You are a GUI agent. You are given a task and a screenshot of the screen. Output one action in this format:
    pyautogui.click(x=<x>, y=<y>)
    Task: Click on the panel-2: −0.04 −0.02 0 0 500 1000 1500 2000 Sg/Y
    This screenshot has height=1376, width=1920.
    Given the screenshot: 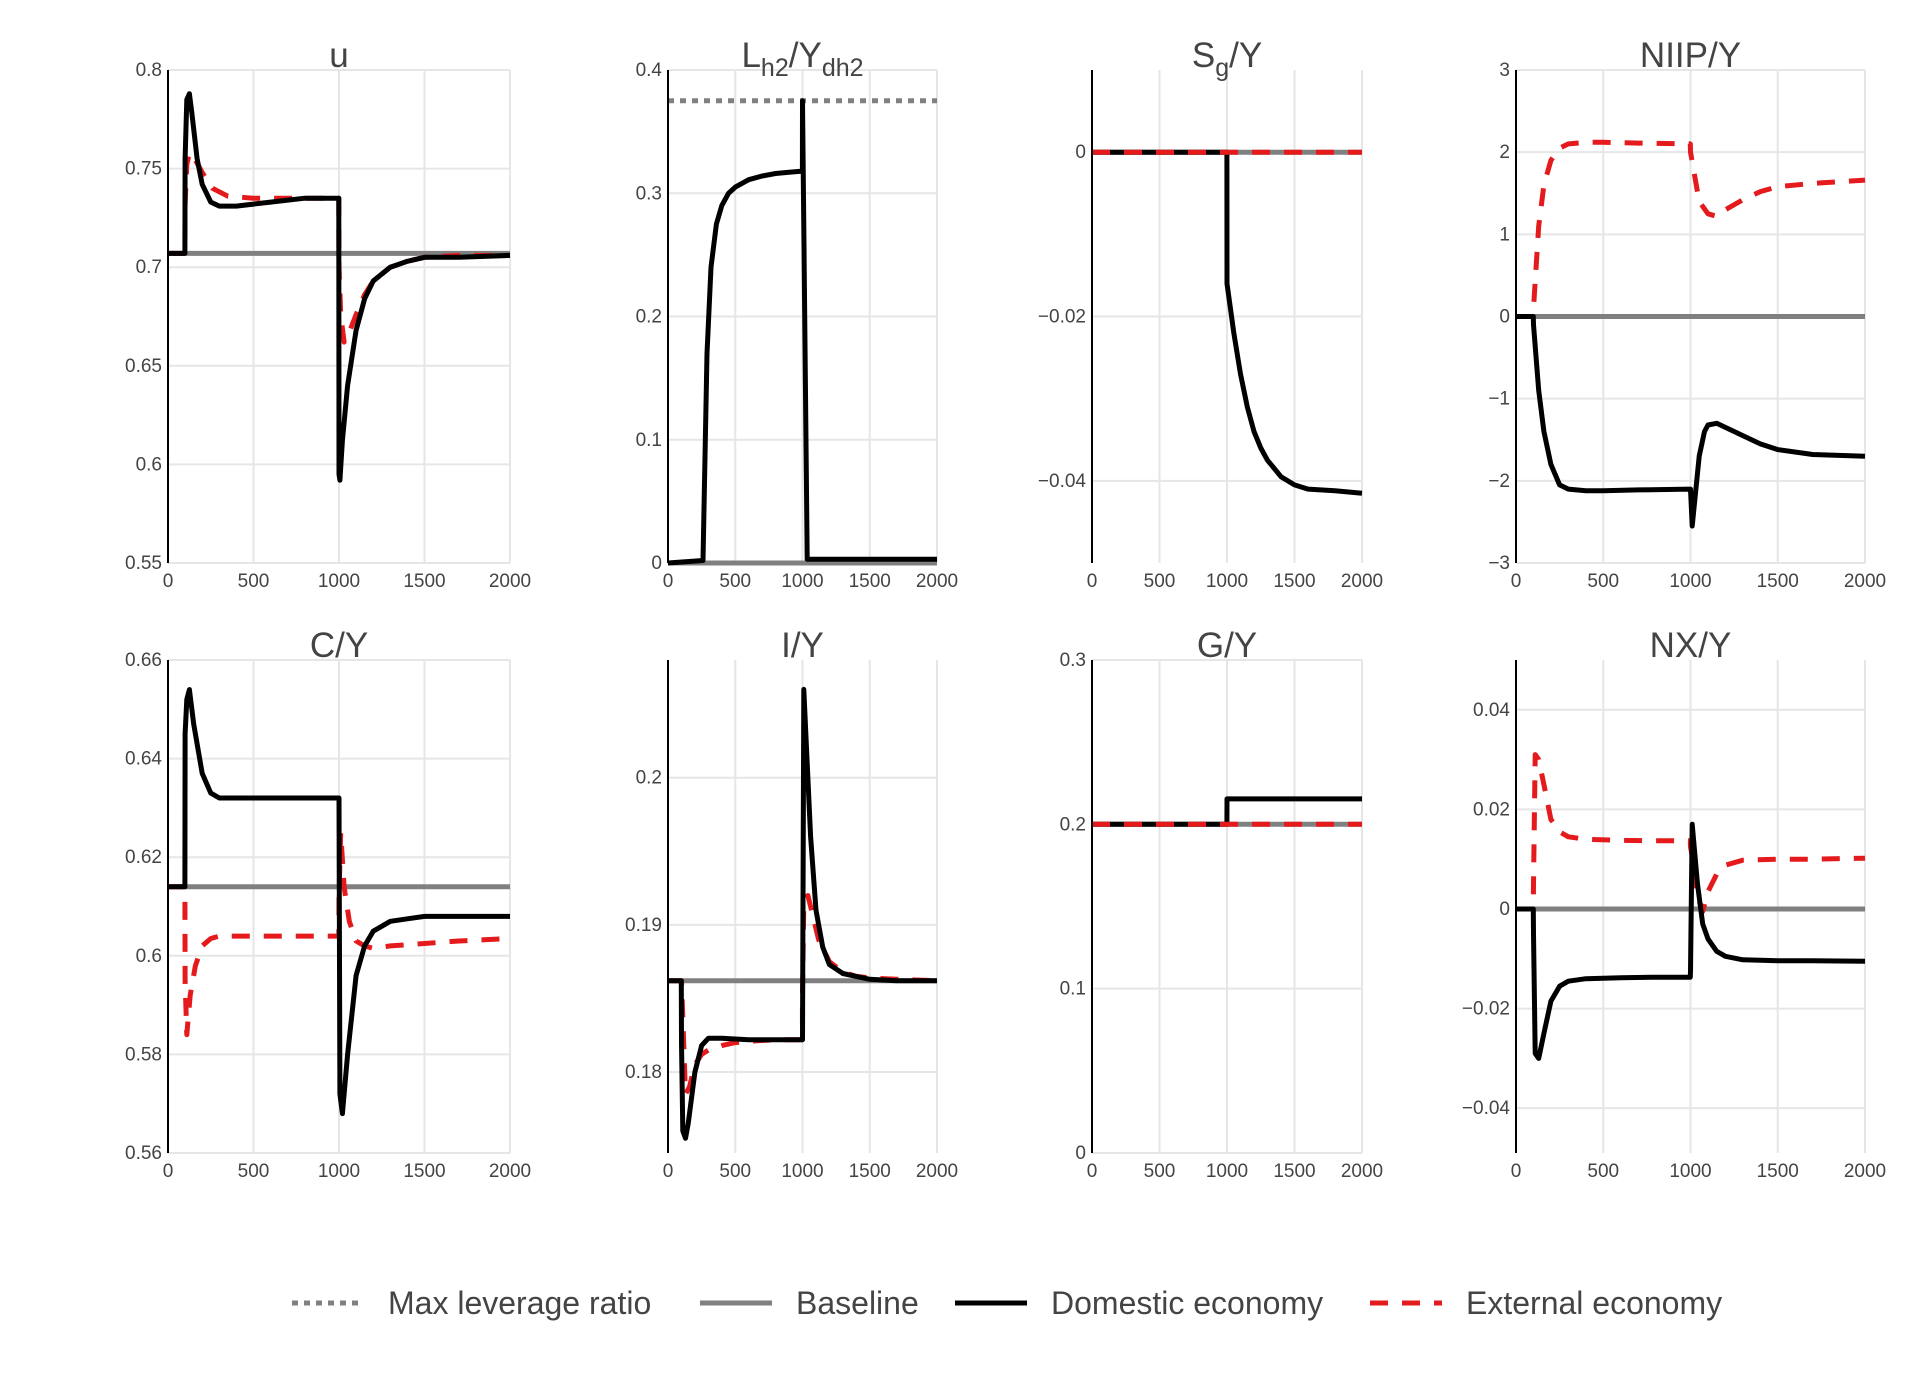 What is the action you would take?
    pyautogui.click(x=1210, y=314)
    